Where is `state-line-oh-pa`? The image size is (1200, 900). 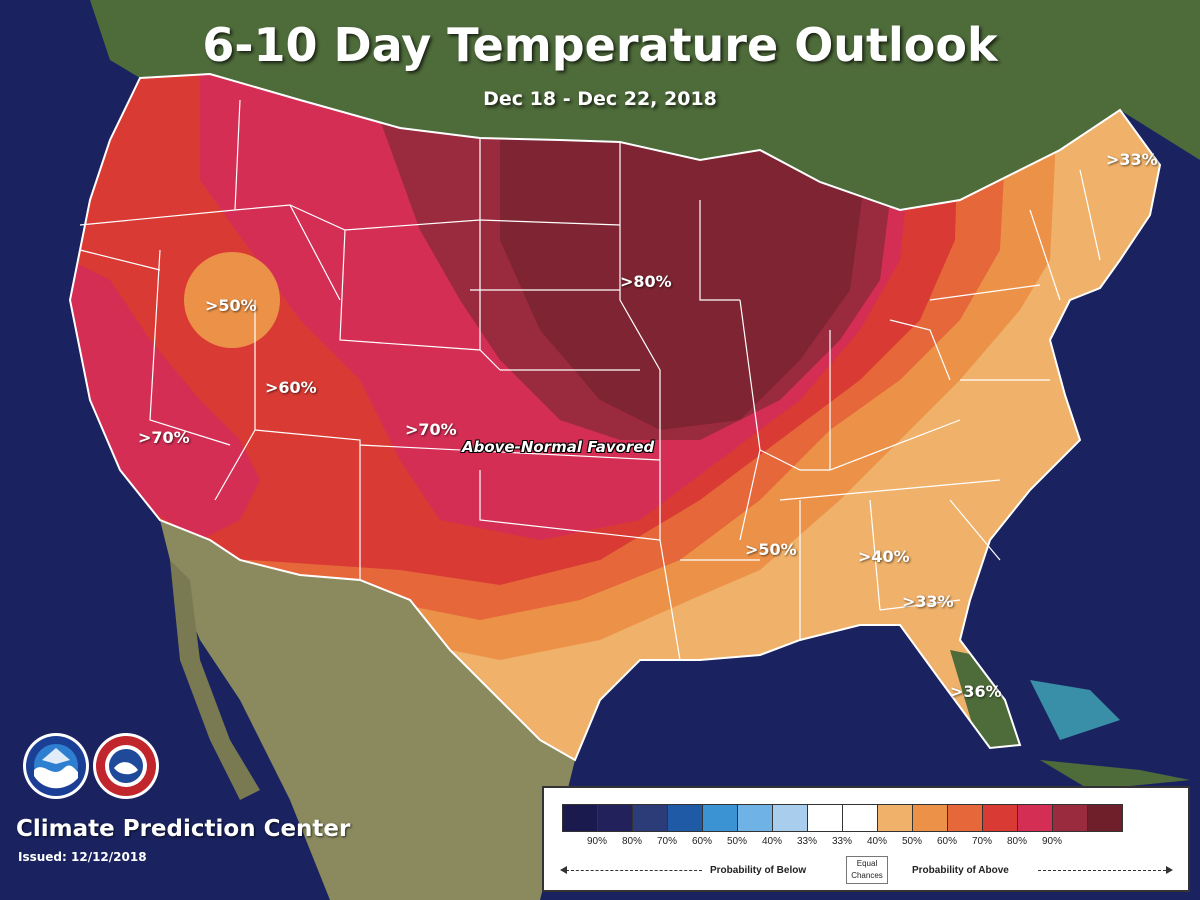 state-line-oh-pa is located at coordinates (920, 350).